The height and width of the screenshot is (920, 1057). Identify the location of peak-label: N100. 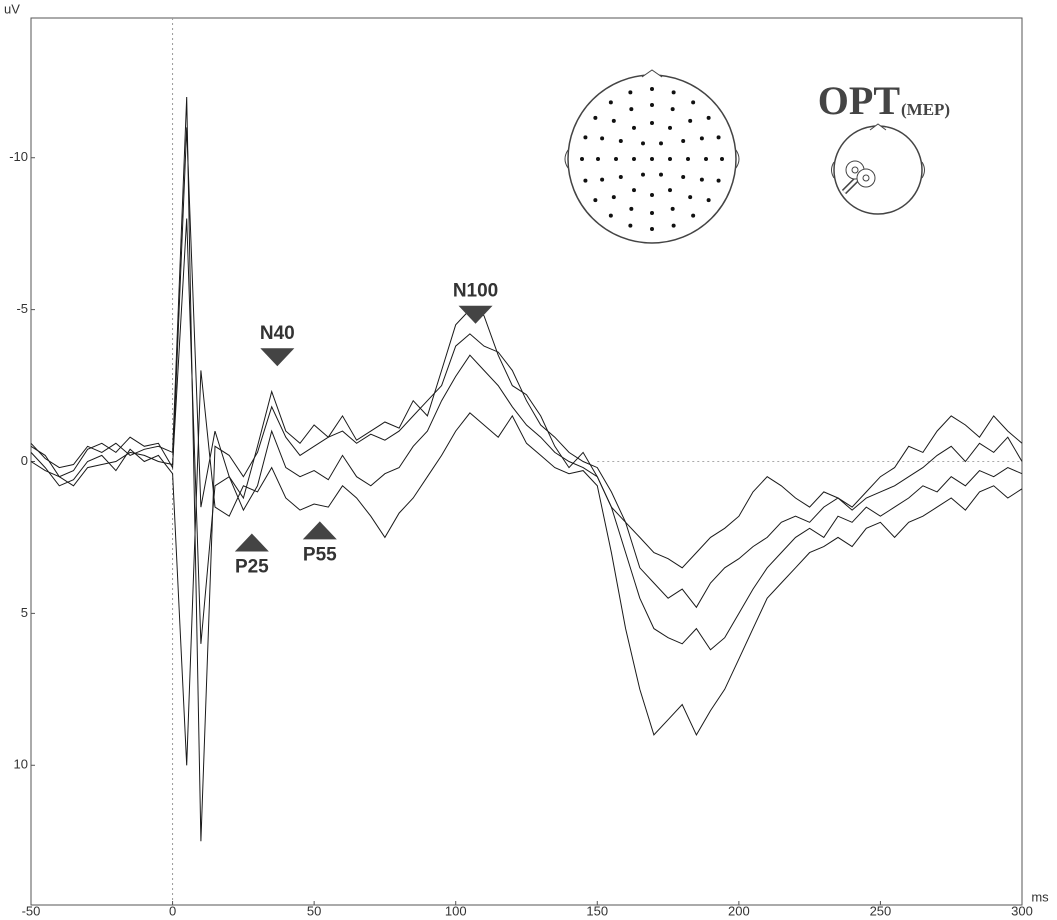
(475, 291).